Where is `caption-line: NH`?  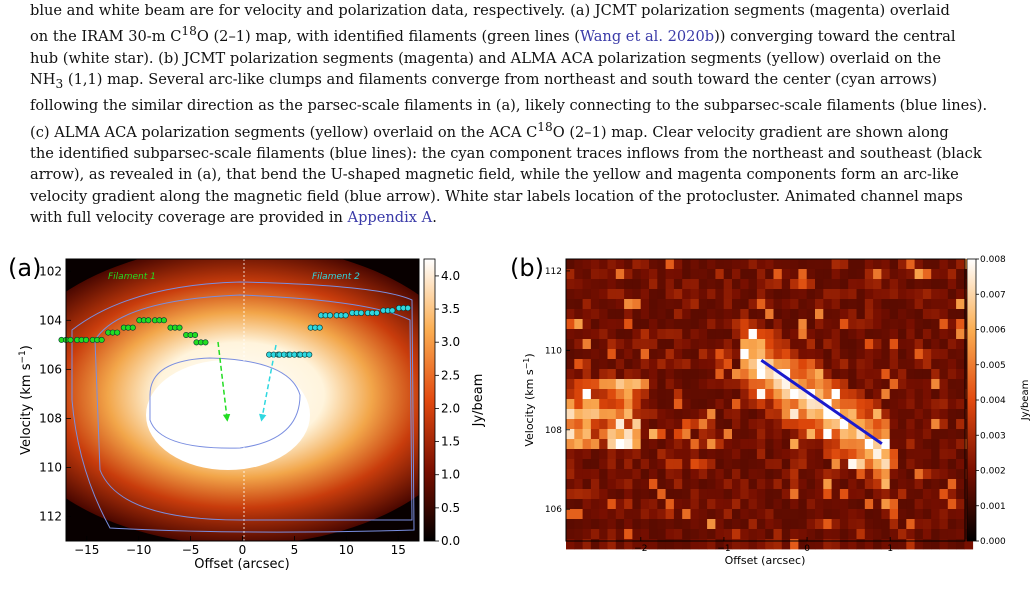
caption-line: NH is located at coordinates (43, 80).